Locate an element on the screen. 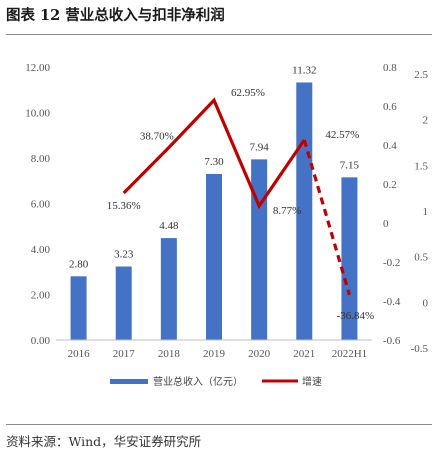 Image resolution: width=437 pixels, height=455 pixels. y-left-tick: 4.00 is located at coordinates (41, 250).